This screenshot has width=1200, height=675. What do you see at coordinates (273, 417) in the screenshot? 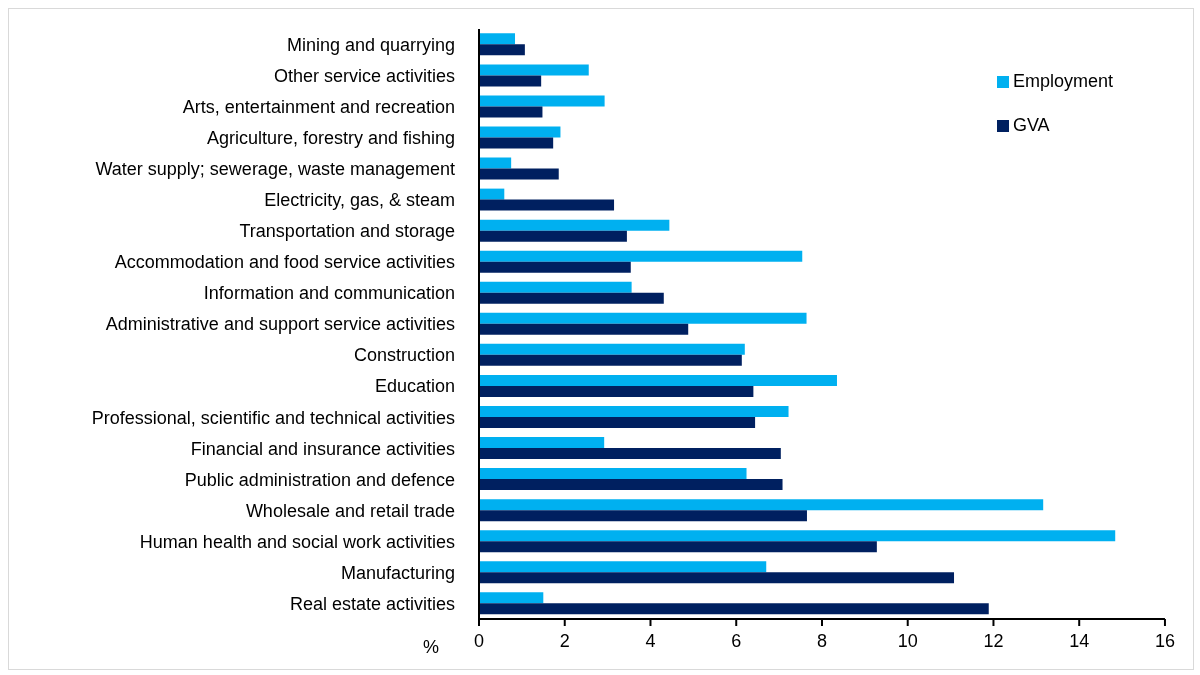
I see `y-tick-label: Professional, scientific and technical activities` at bounding box center [273, 417].